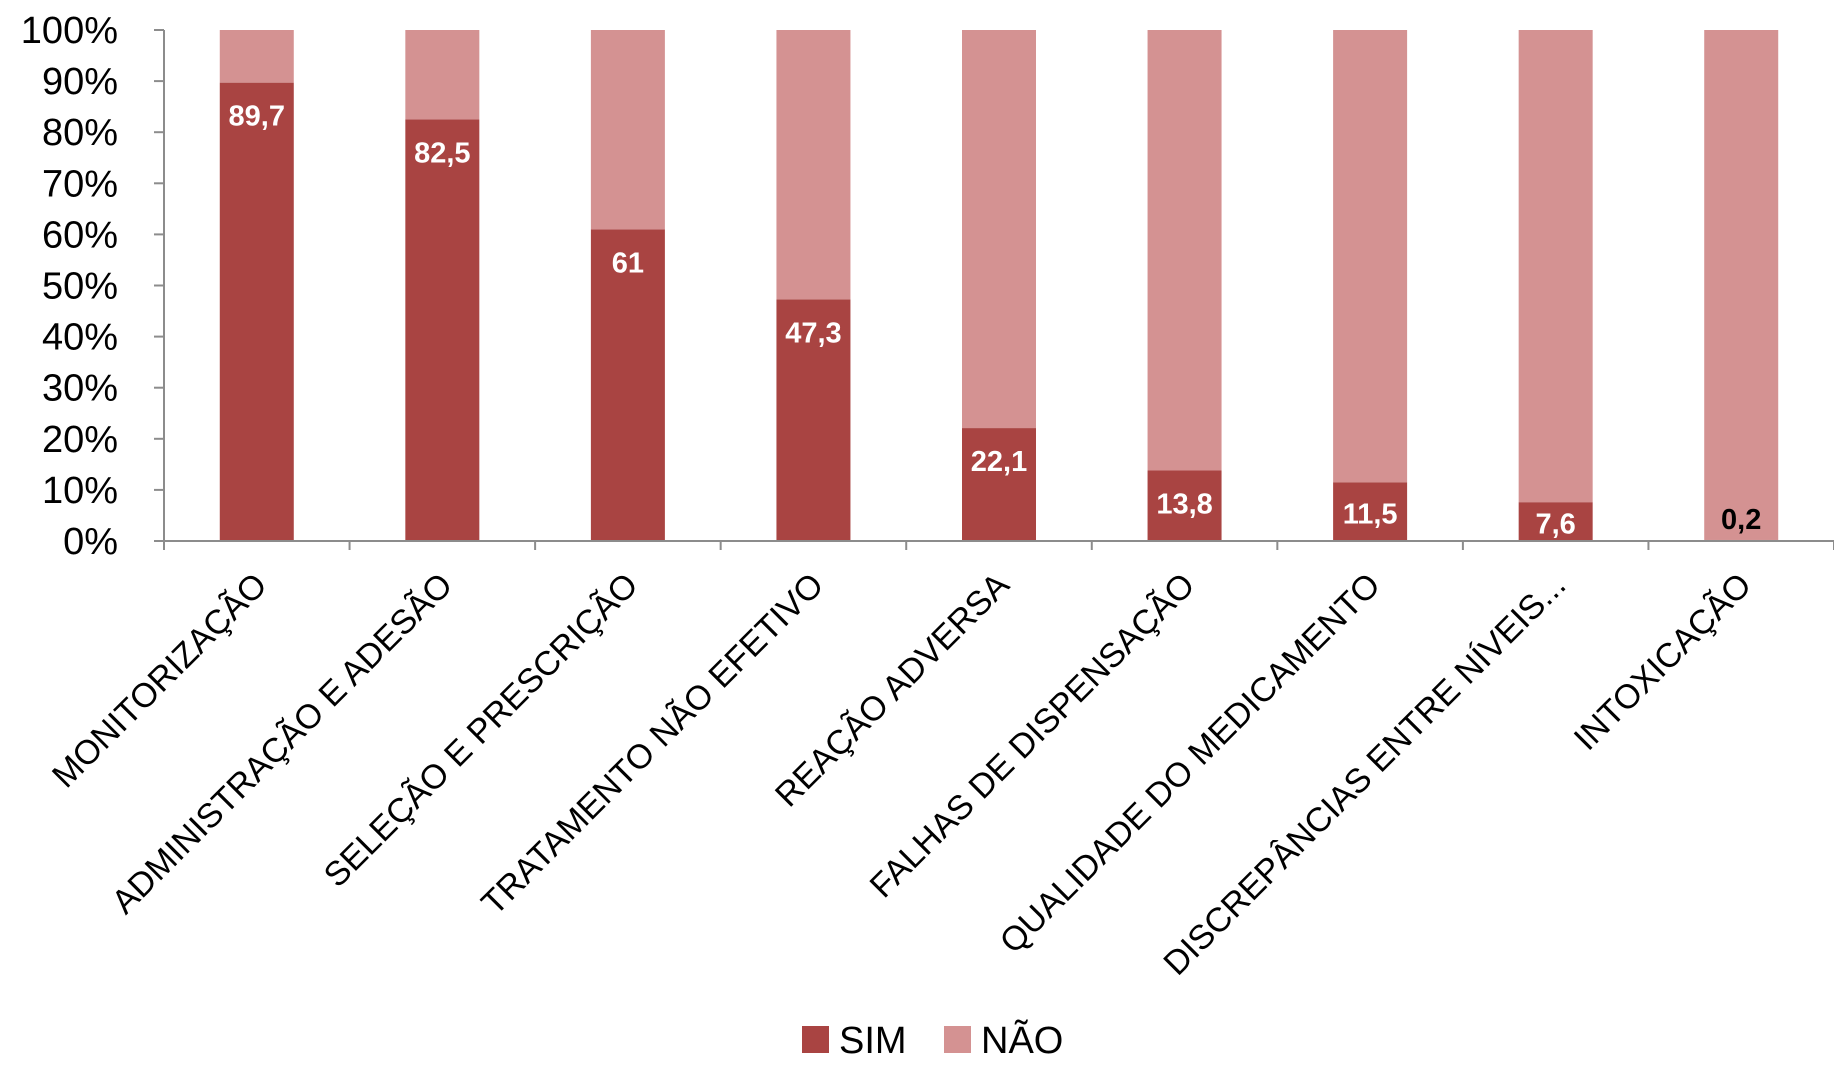 This screenshot has width=1834, height=1076. Describe the element at coordinates (1556, 525) in the screenshot. I see `data-label: 7,6` at that location.